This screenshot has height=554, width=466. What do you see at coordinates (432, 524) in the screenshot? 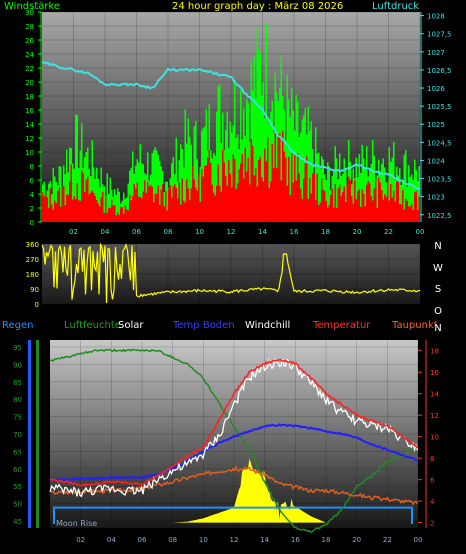
I see `temperature-tick-label: 2` at bounding box center [432, 524].